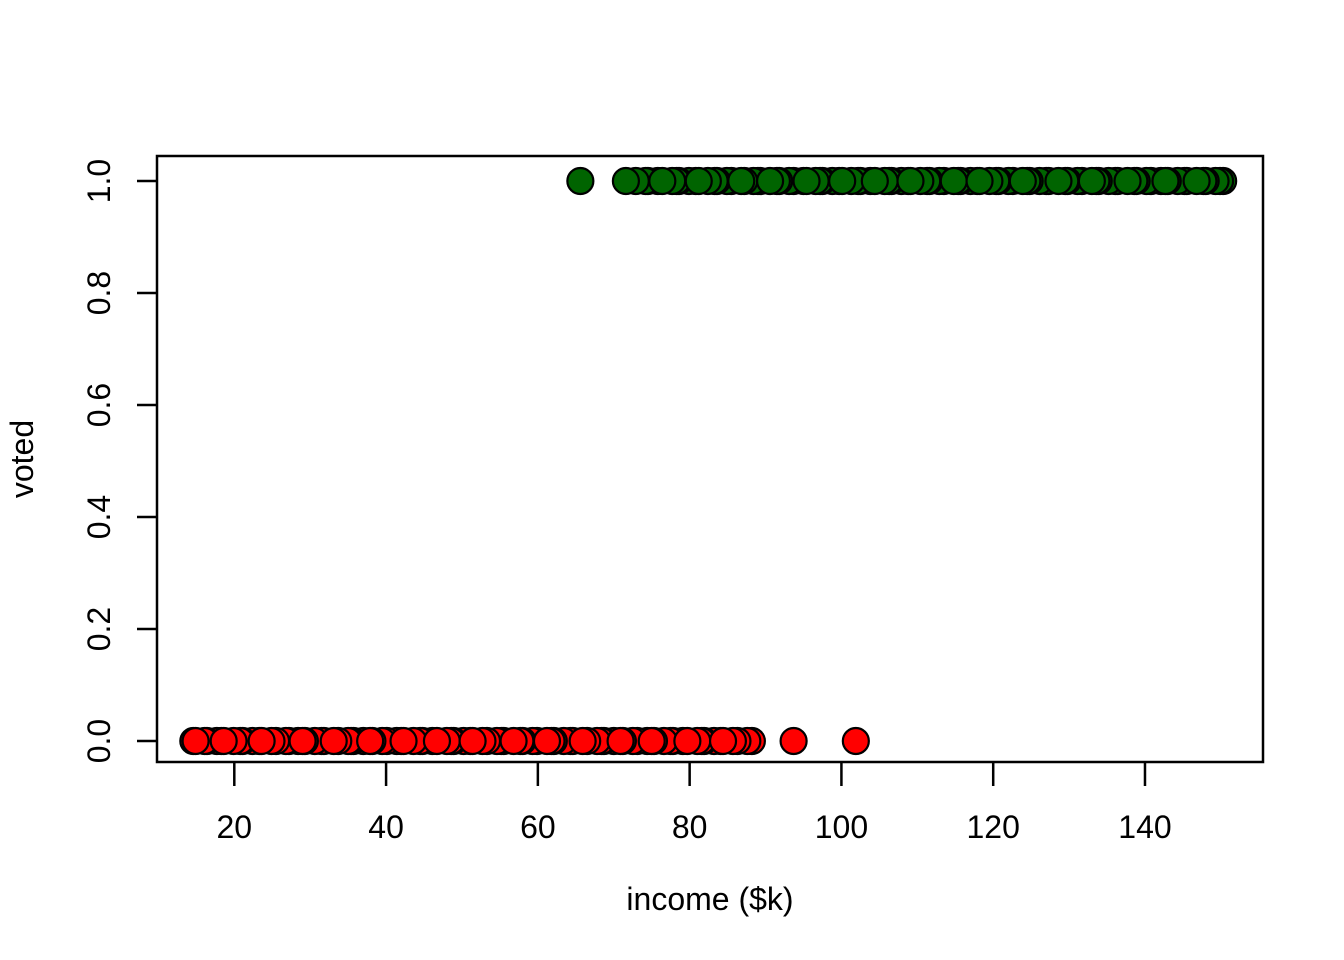  Describe the element at coordinates (99, 181) in the screenshot. I see `y-tick-label: 1.0` at that location.